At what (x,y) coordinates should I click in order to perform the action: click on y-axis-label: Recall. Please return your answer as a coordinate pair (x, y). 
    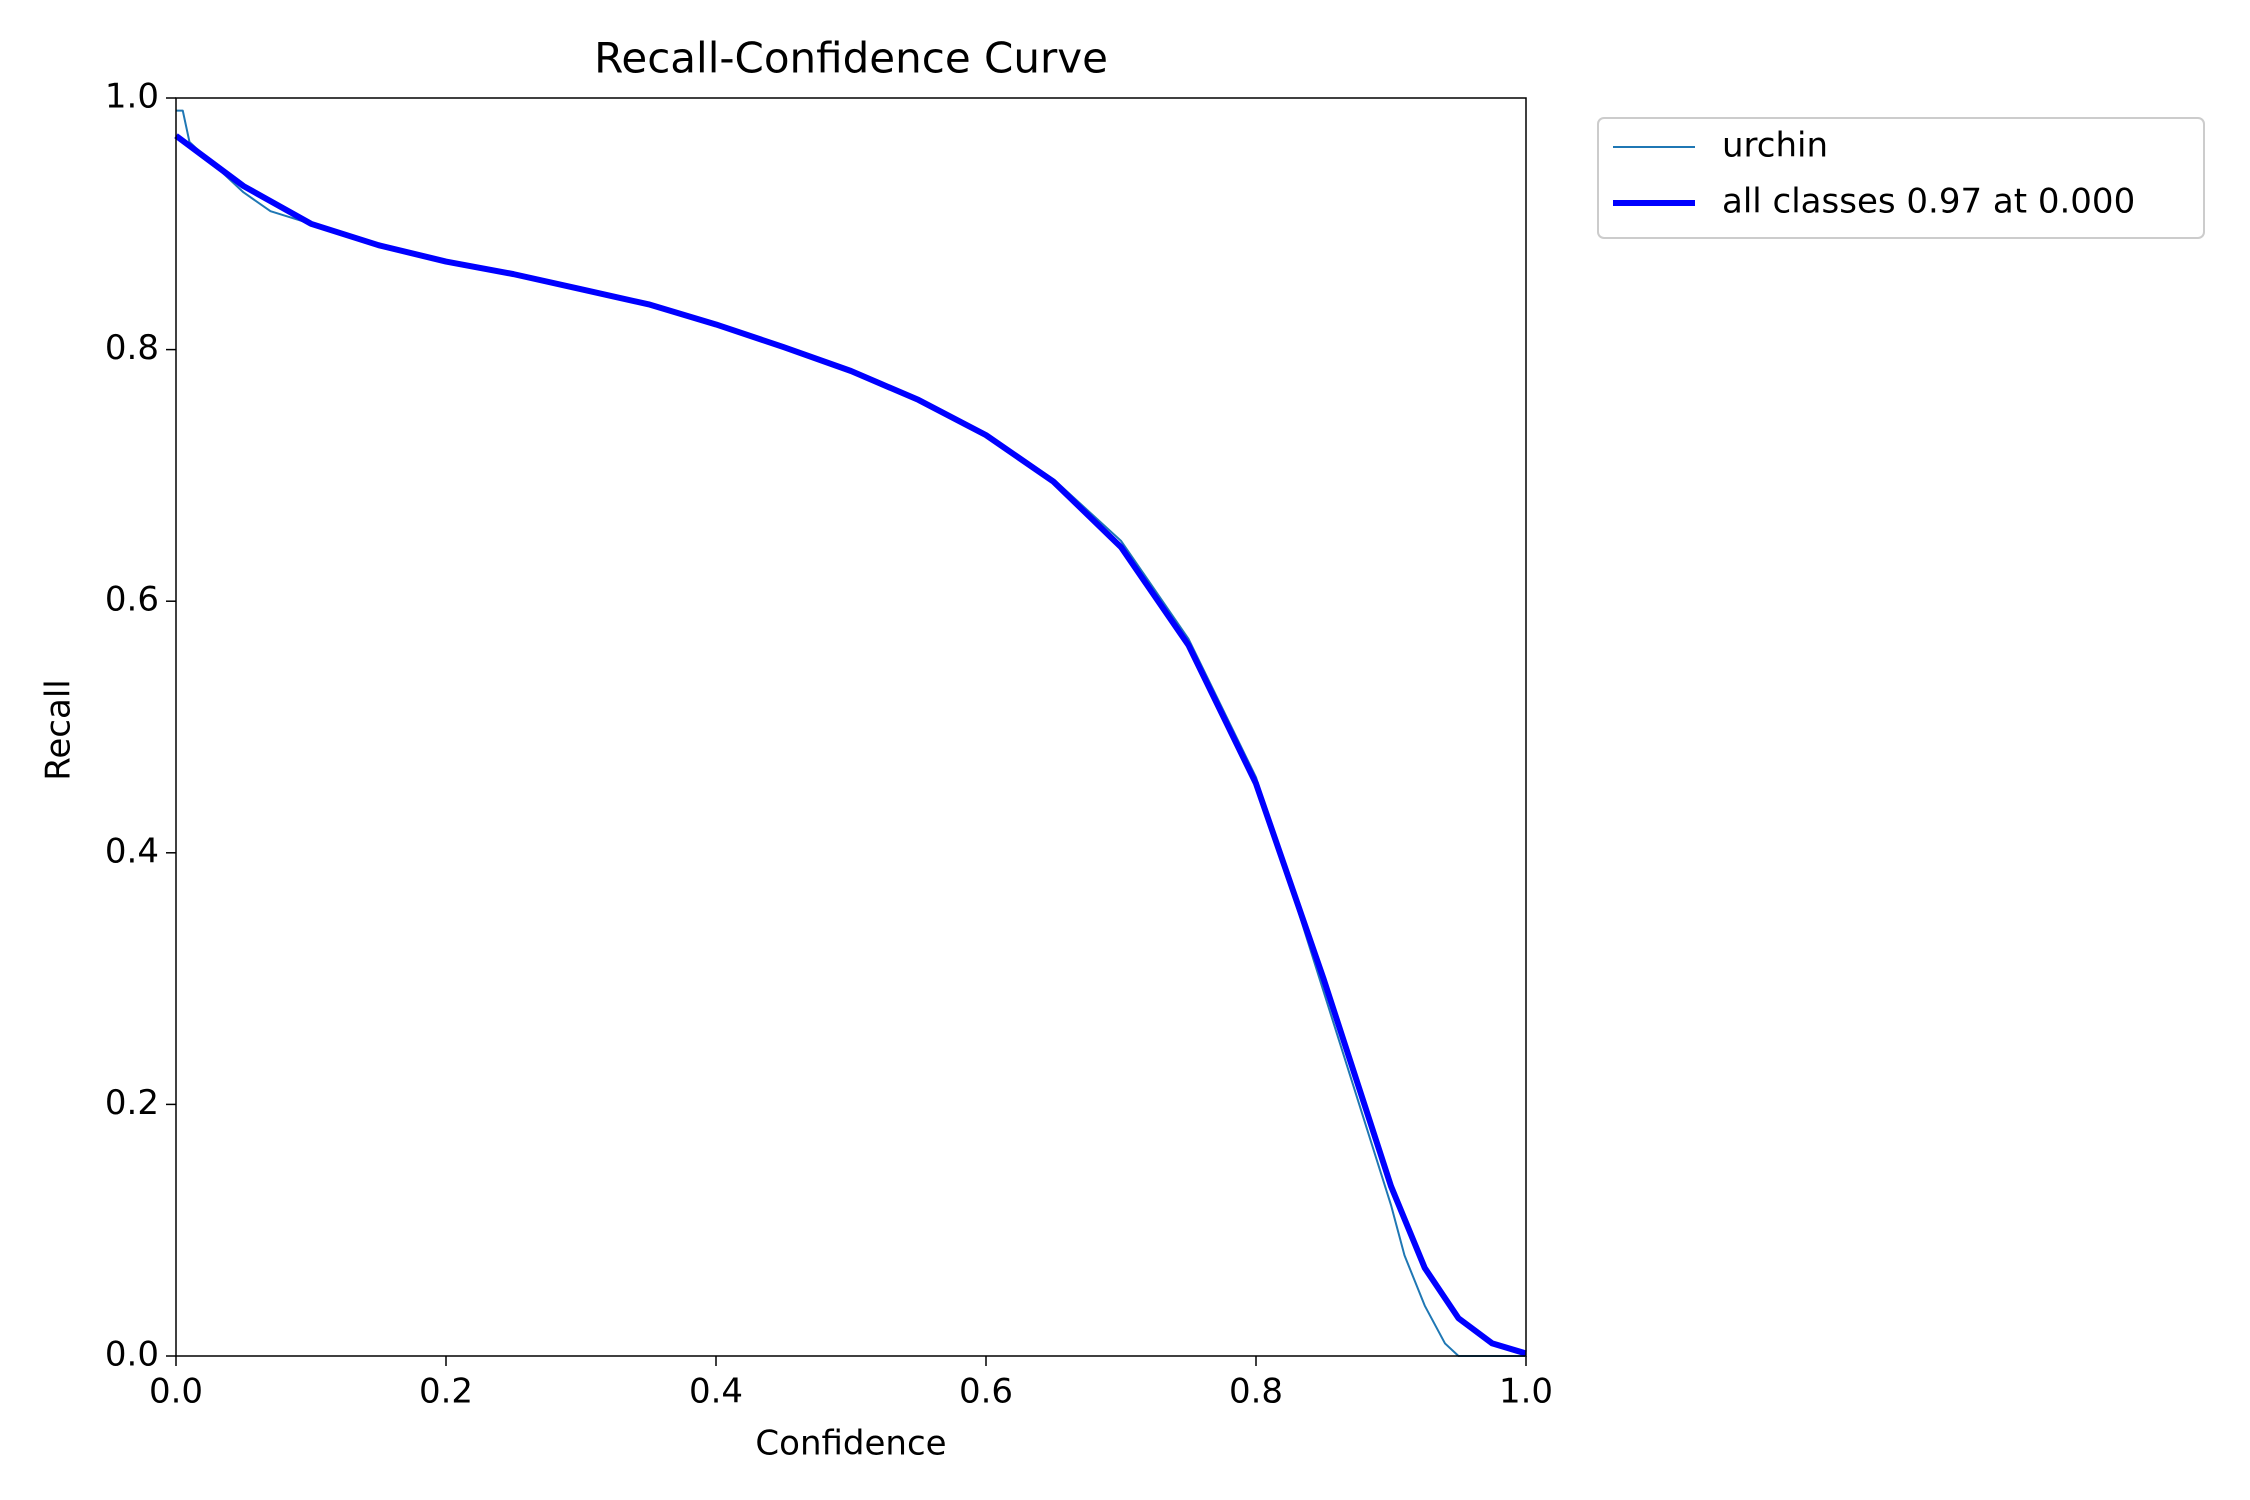
    Looking at the image, I should click on (59, 729).